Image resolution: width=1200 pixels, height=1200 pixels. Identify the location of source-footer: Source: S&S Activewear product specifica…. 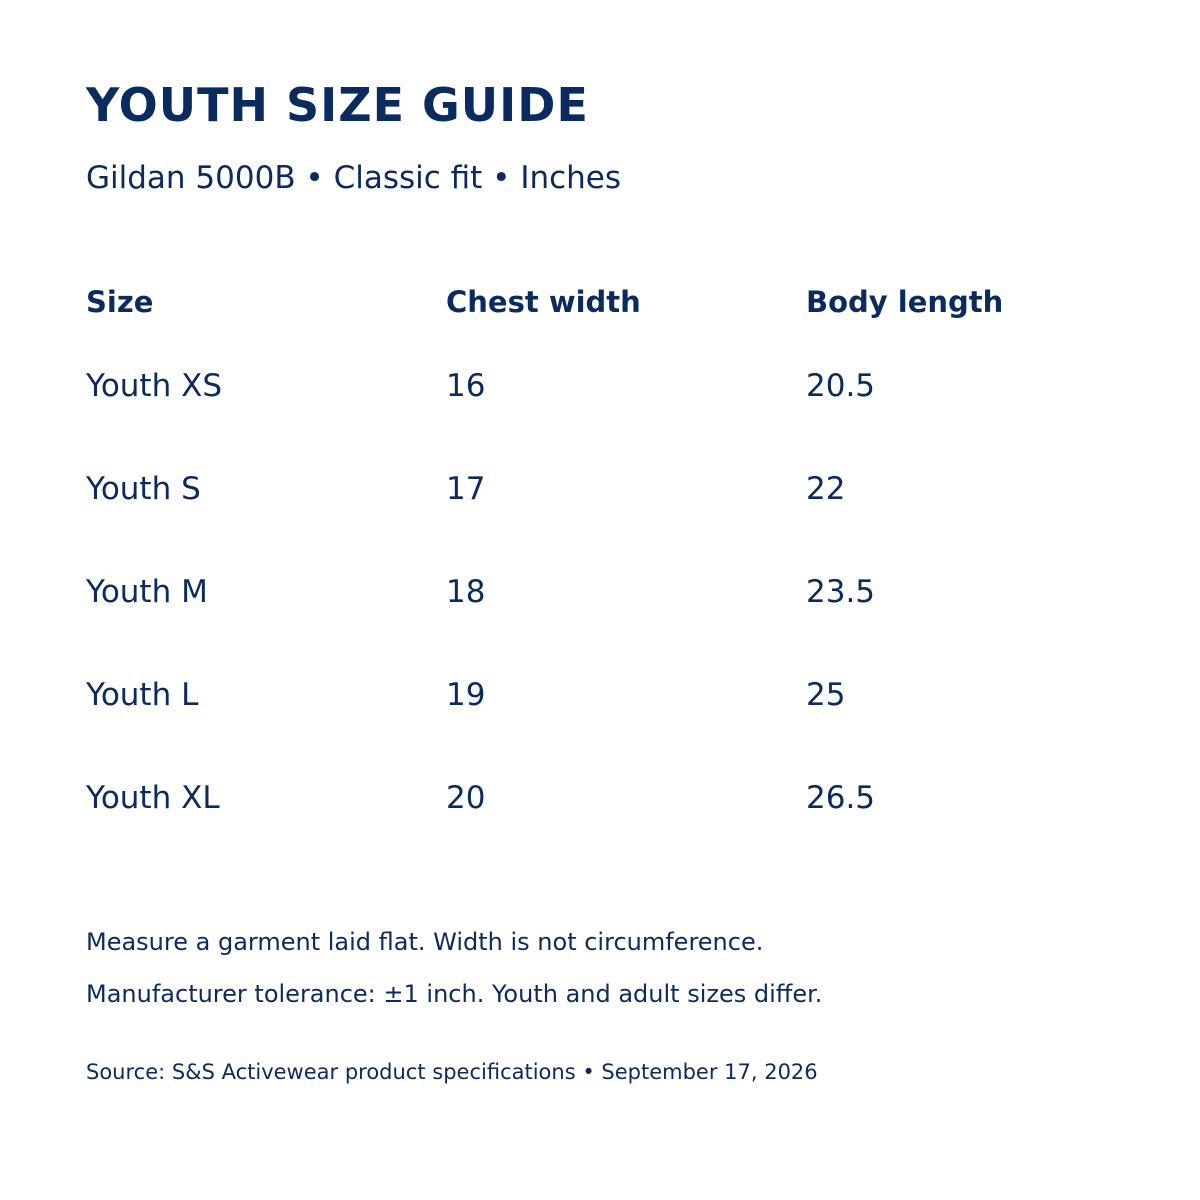
(452, 1072).